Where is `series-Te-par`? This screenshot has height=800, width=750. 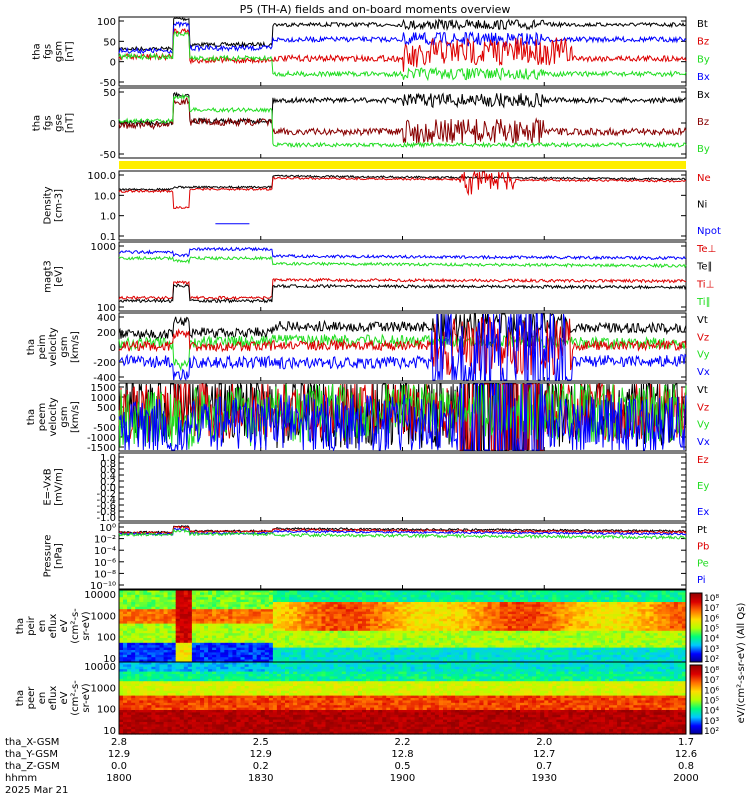
series-Te-par is located at coordinates (403, 293).